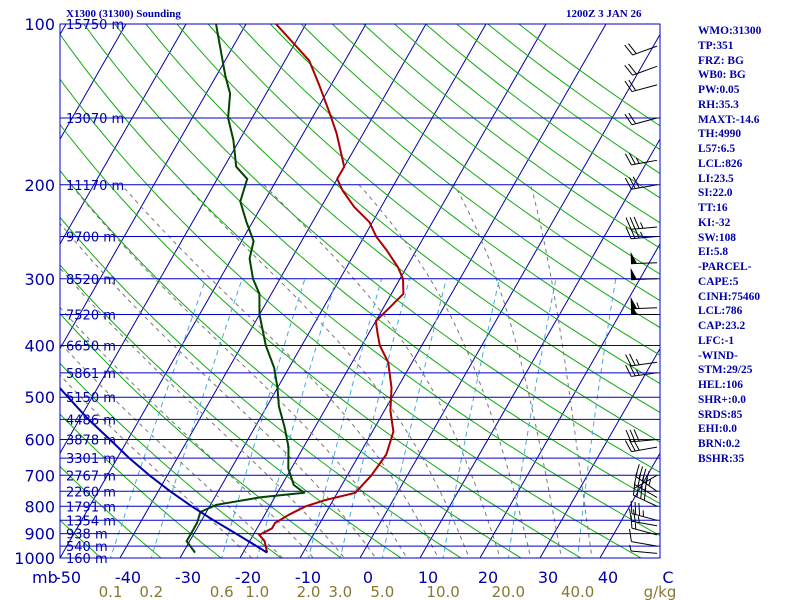  What do you see at coordinates (39, 346) in the screenshot?
I see `pressure-tick-label: 400` at bounding box center [39, 346].